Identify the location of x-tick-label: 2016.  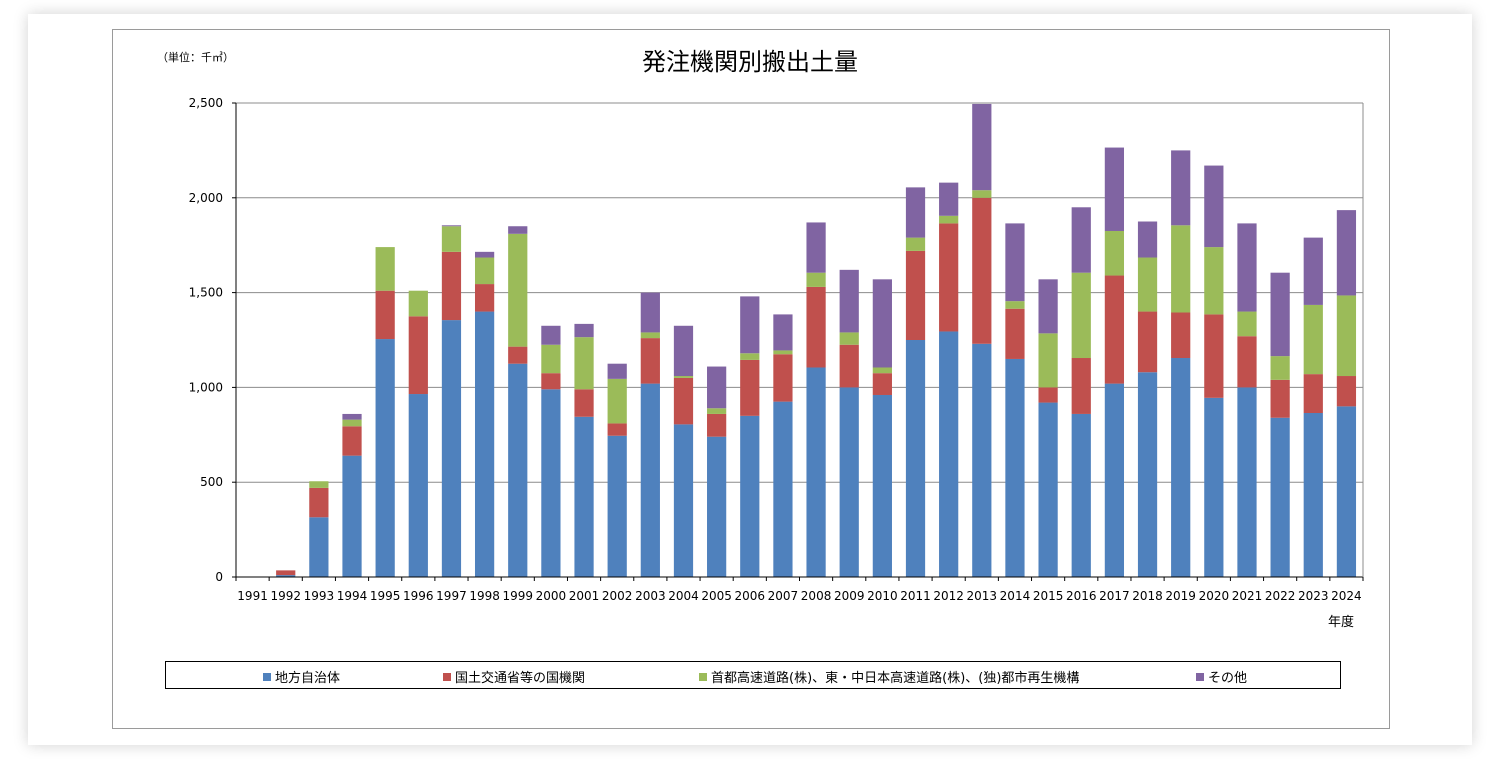
(1081, 596).